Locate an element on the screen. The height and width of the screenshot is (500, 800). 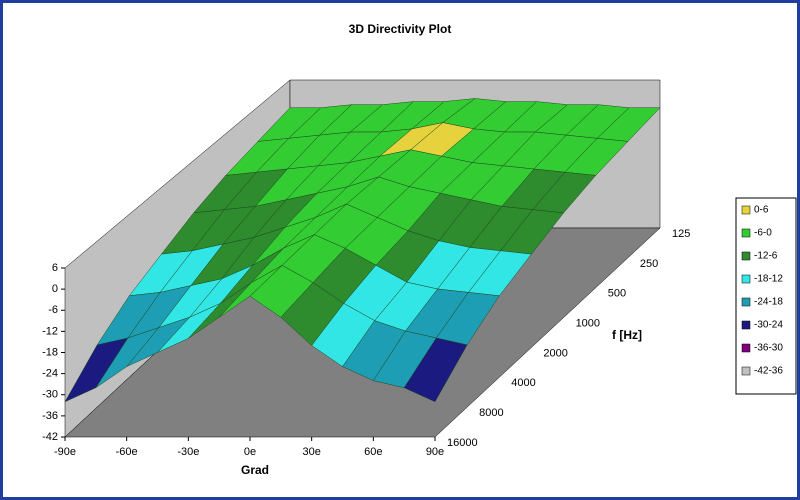
x-tick-label: 0e is located at coordinates (250, 452).